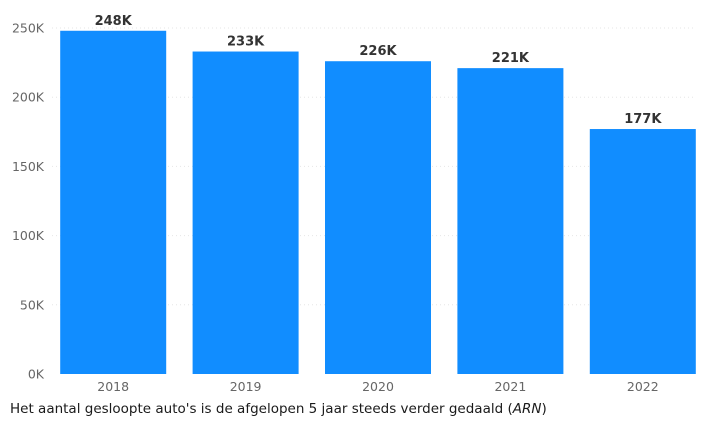  Describe the element at coordinates (378, 217) in the screenshot. I see `bar-2020` at that location.